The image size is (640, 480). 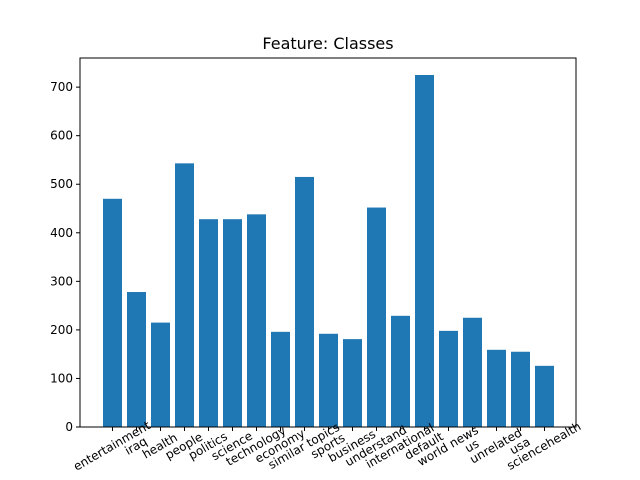 I want to click on bar-unrelated, so click(x=496, y=388).